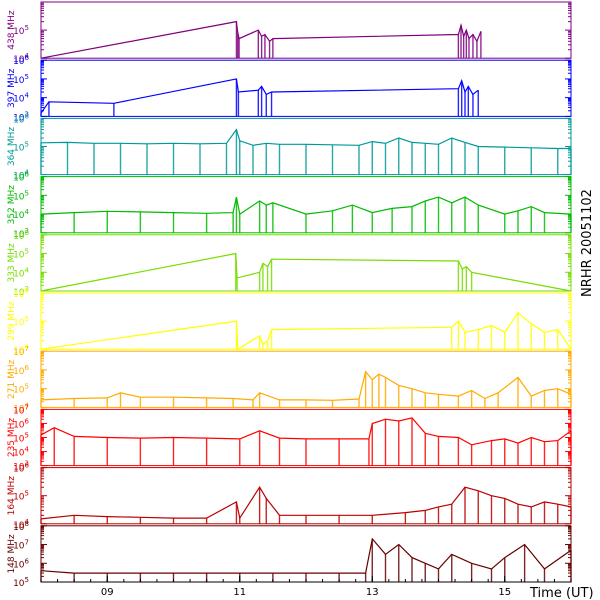 Image resolution: width=600 pixels, height=600 pixels. What do you see at coordinates (372, 592) in the screenshot?
I see `x-tick-label: 13` at bounding box center [372, 592].